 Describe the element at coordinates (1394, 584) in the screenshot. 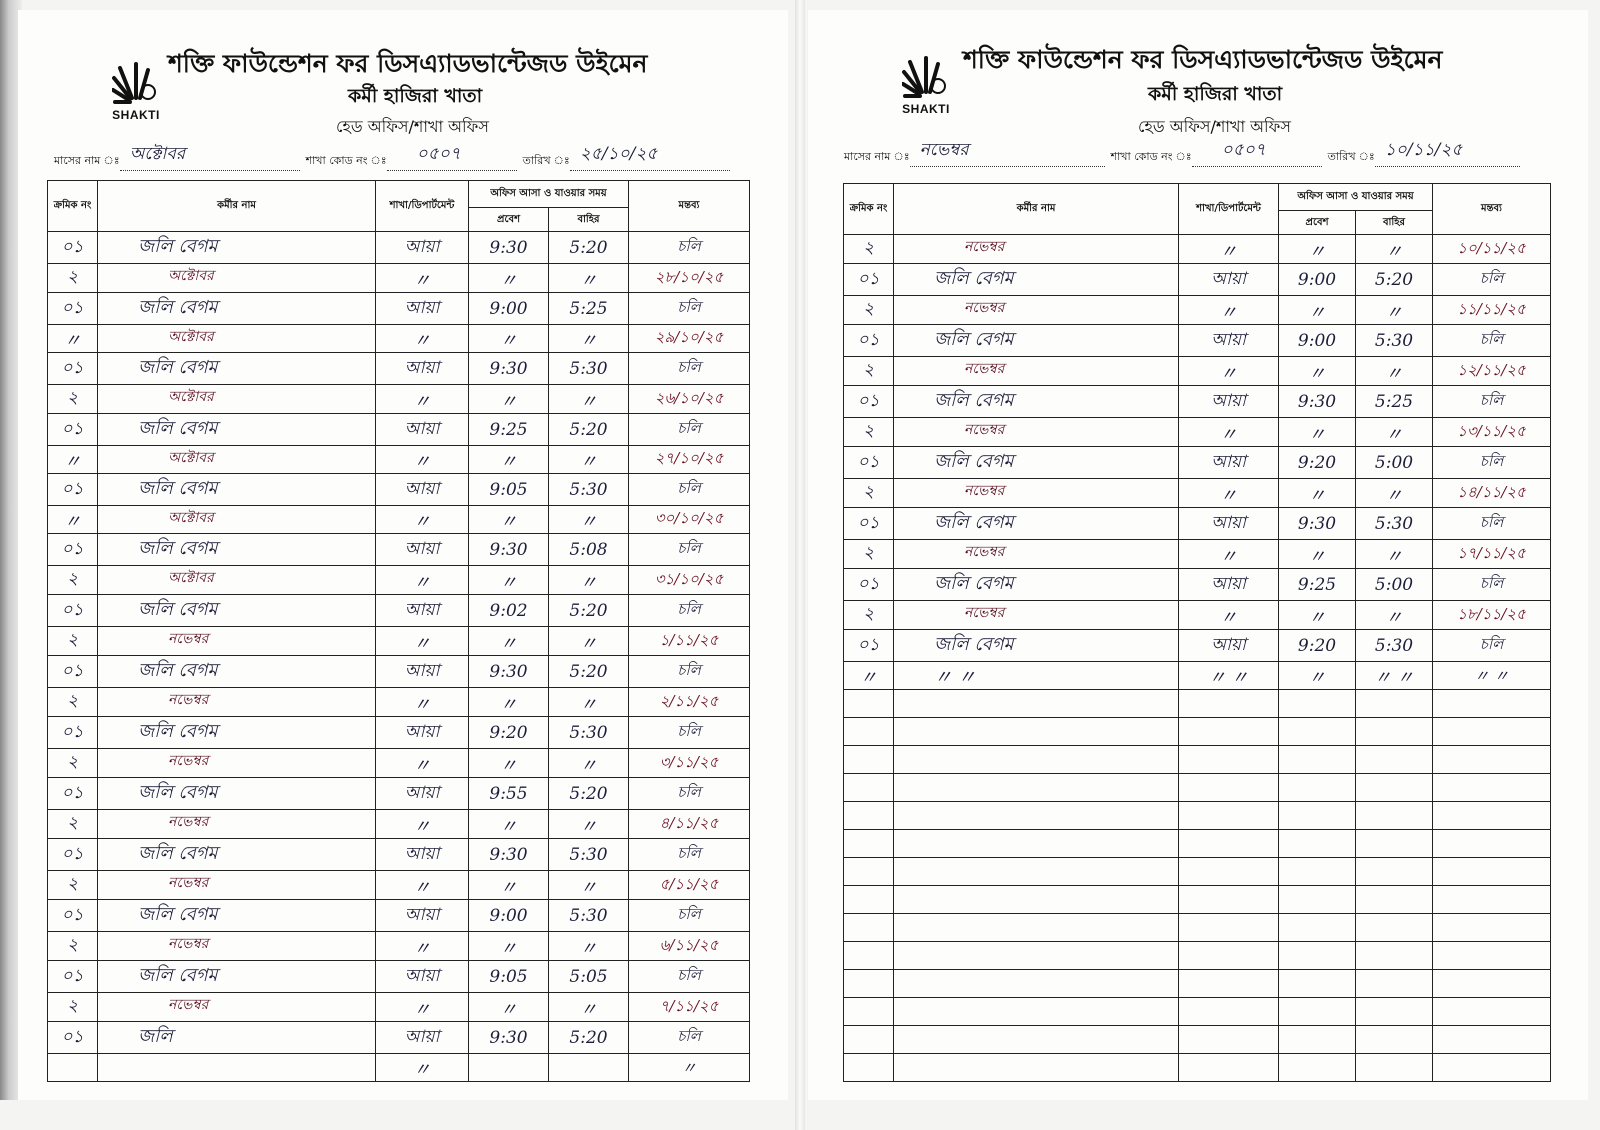

I see `cell-exit-time: 5:00` at that location.